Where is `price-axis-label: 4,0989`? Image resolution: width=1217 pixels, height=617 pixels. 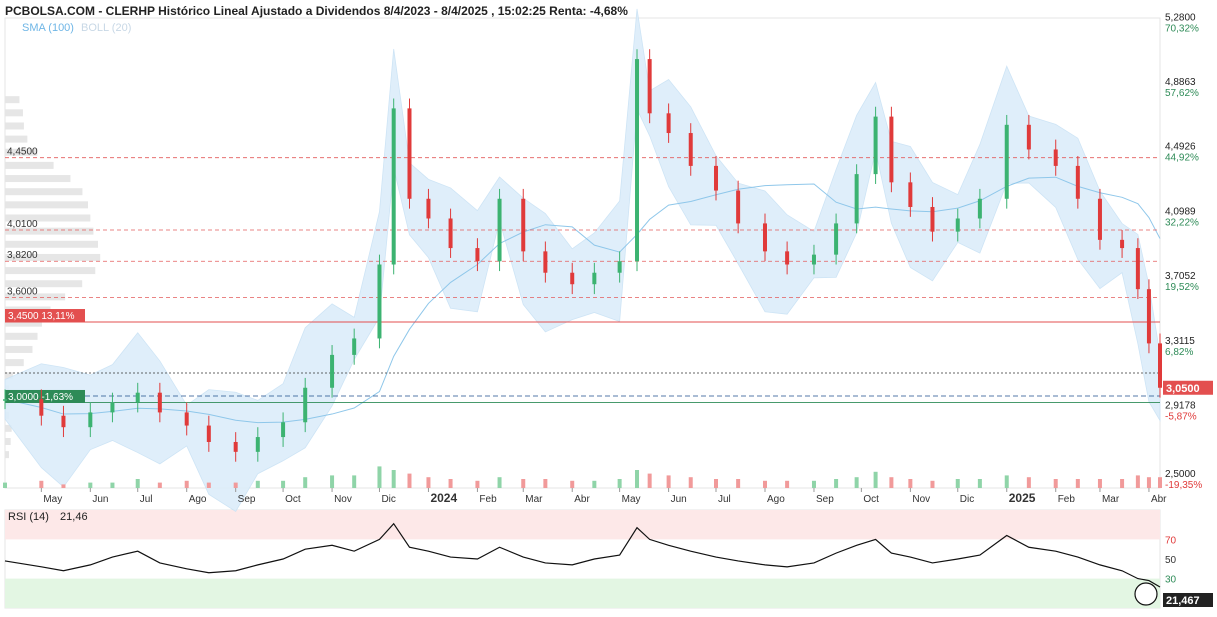 price-axis-label: 4,0989 is located at coordinates (1180, 211).